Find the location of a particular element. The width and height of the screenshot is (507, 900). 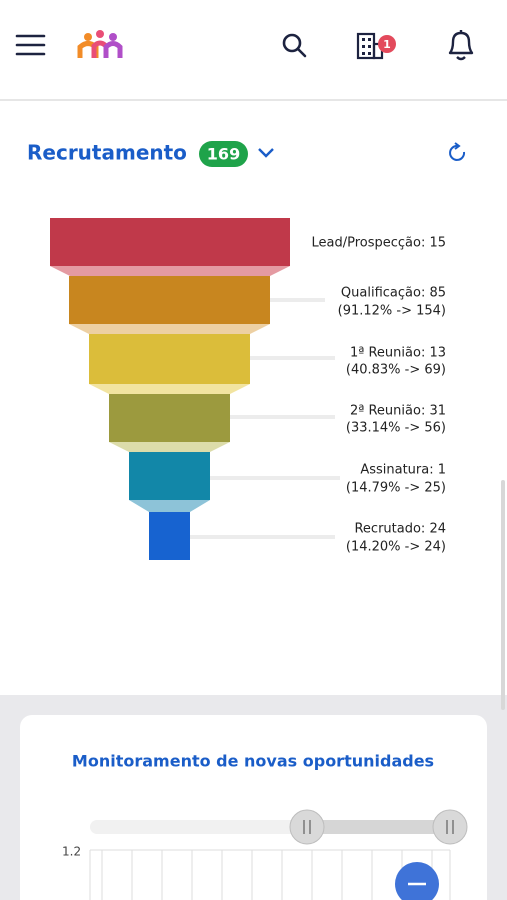

stage-label: Recrutado: 24 is located at coordinates (400, 529).